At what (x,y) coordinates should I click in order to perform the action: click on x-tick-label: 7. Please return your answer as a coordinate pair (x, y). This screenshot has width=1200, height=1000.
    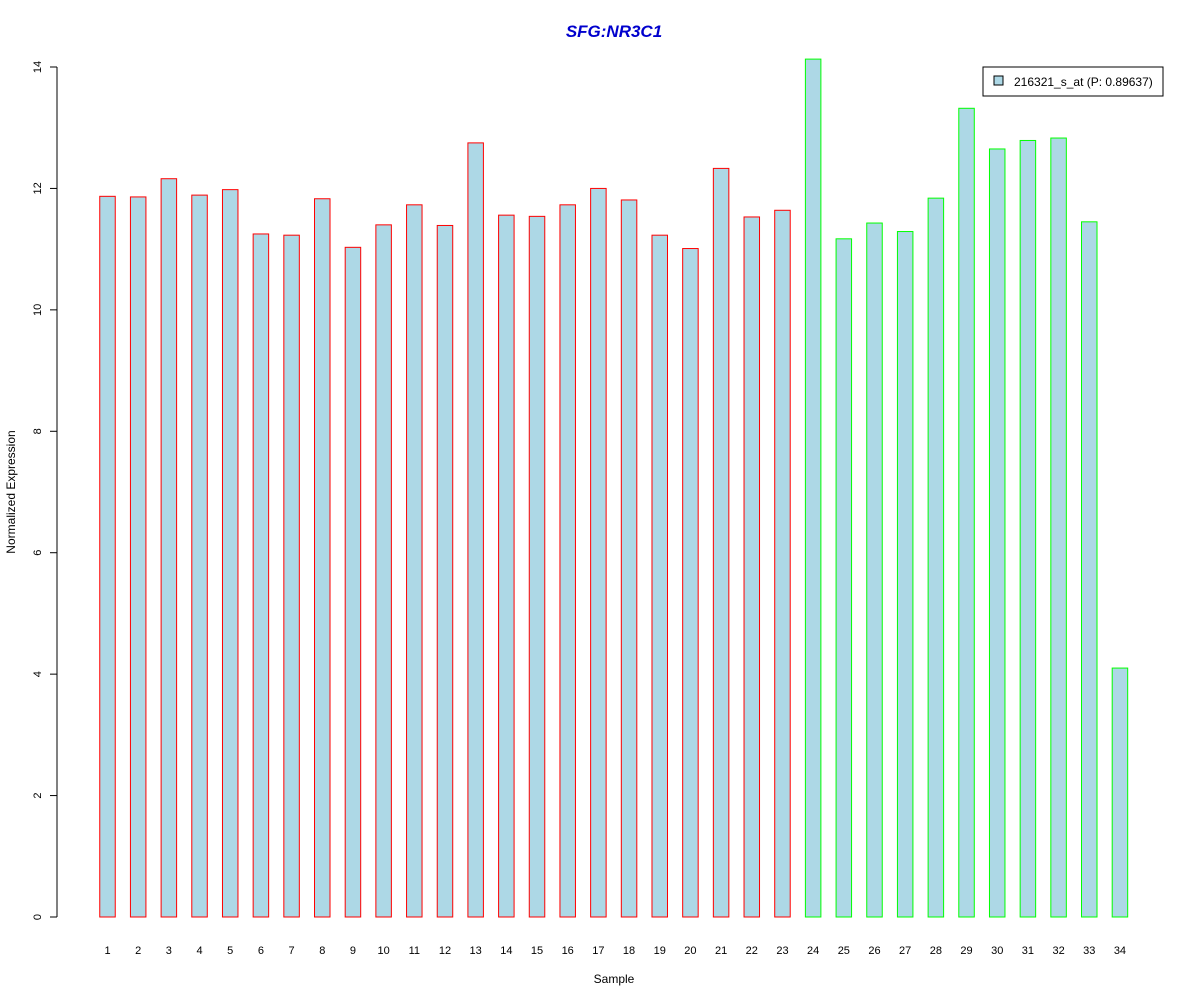
    Looking at the image, I should click on (292, 951).